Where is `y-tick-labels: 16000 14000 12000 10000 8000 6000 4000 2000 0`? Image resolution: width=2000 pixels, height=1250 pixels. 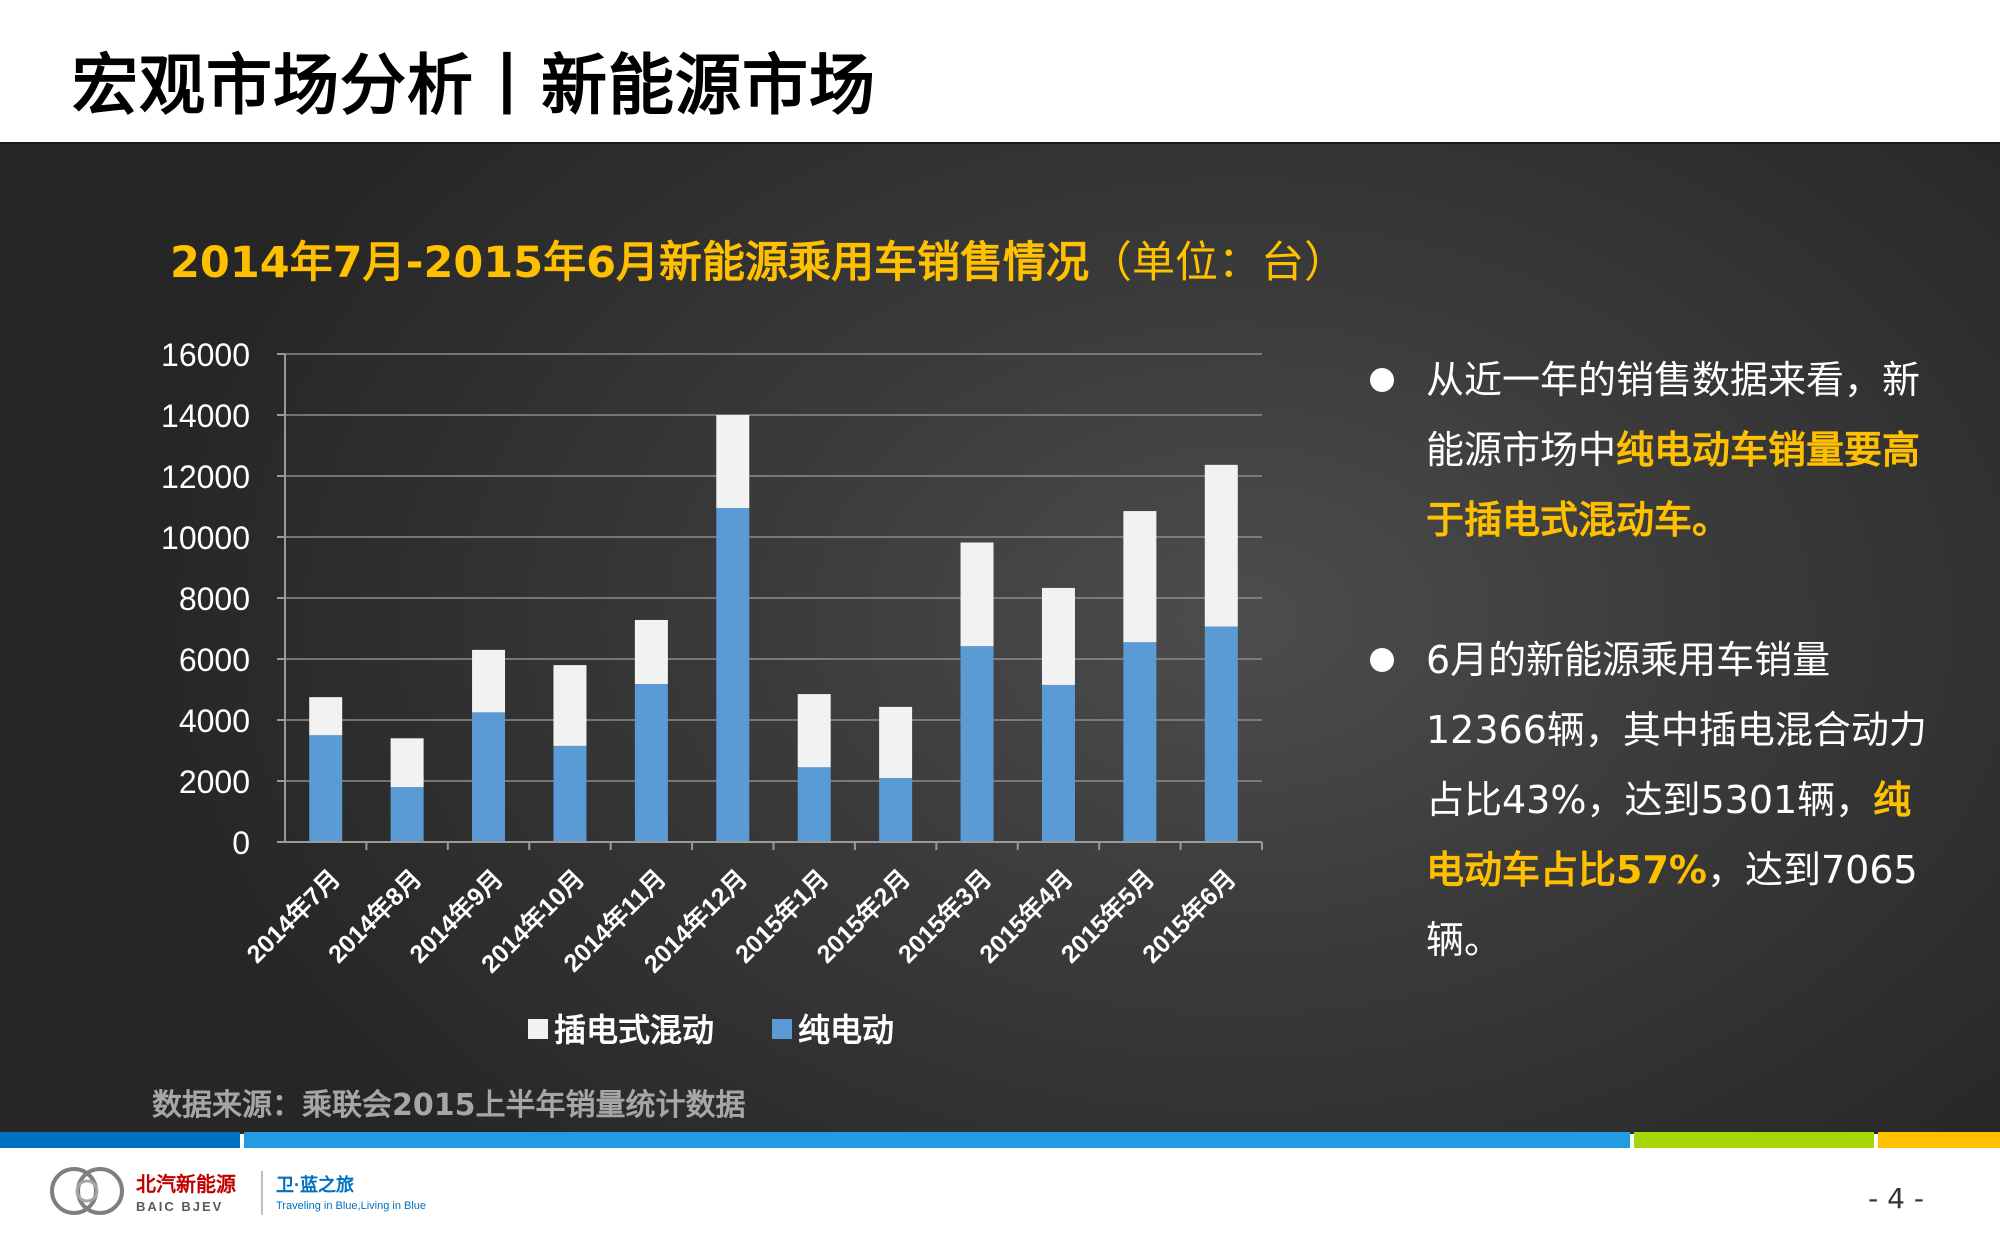 y-tick-labels: 16000 14000 12000 10000 8000 6000 4000 2000 0 is located at coordinates (205, 599).